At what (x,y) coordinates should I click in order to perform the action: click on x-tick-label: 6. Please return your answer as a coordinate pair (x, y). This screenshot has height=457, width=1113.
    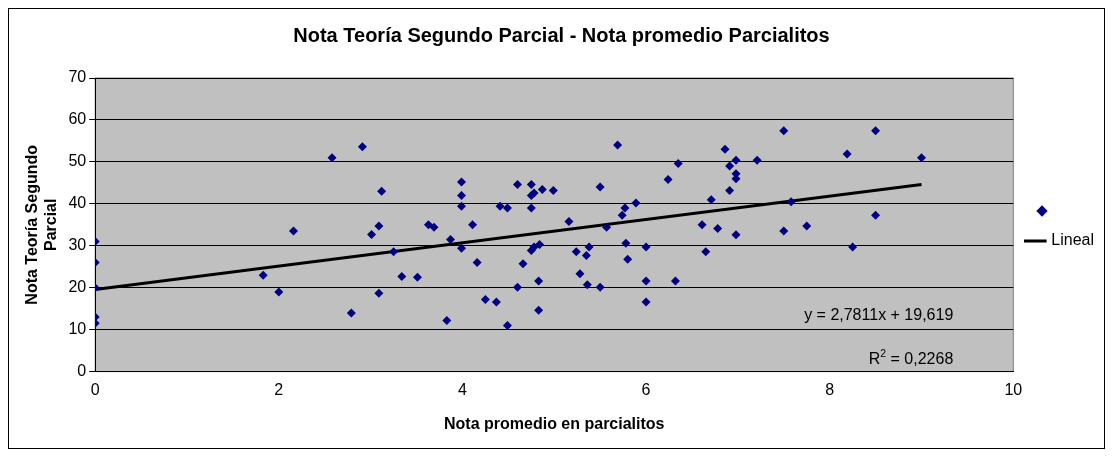
    Looking at the image, I should click on (646, 389).